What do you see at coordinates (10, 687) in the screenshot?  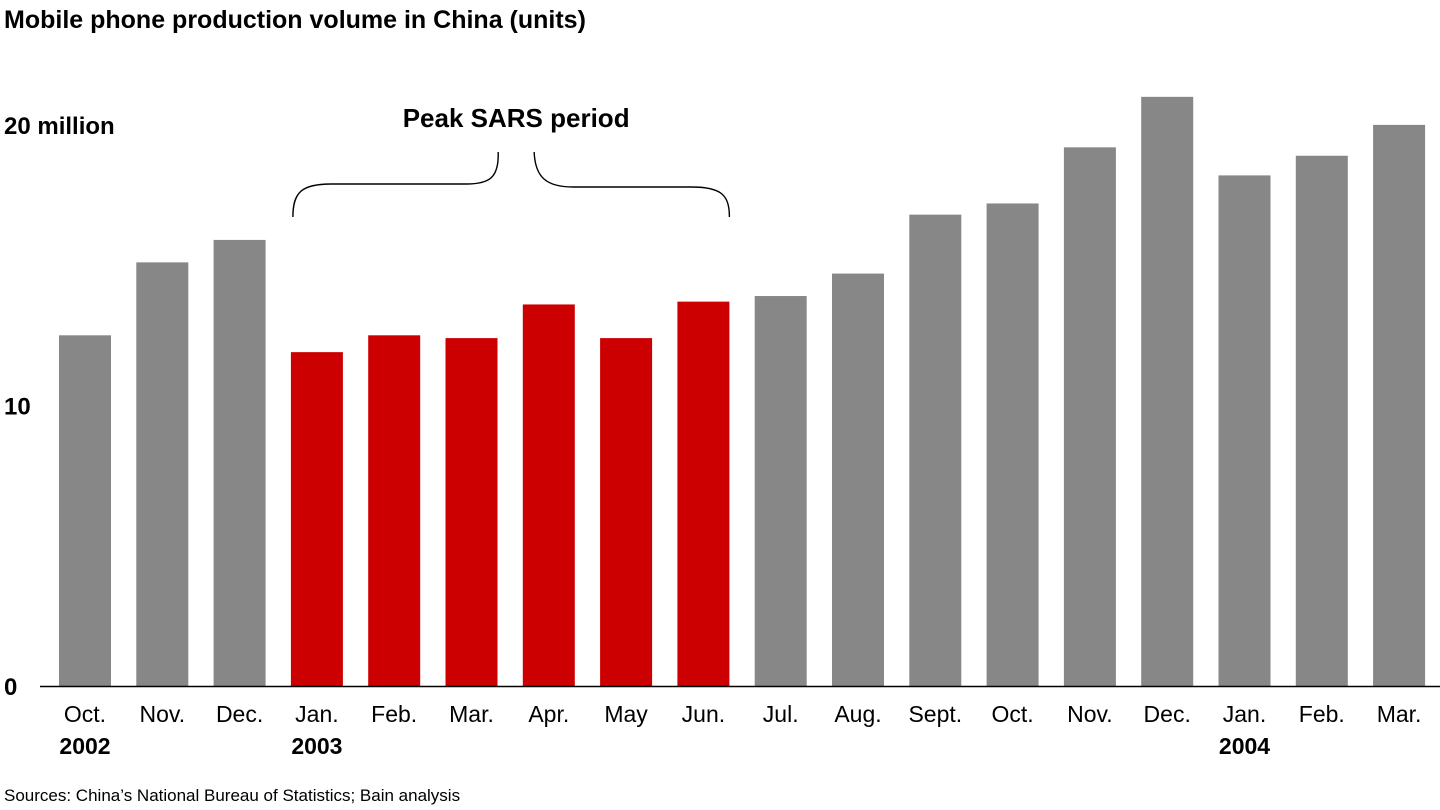 I see `y-tick-label: 0` at bounding box center [10, 687].